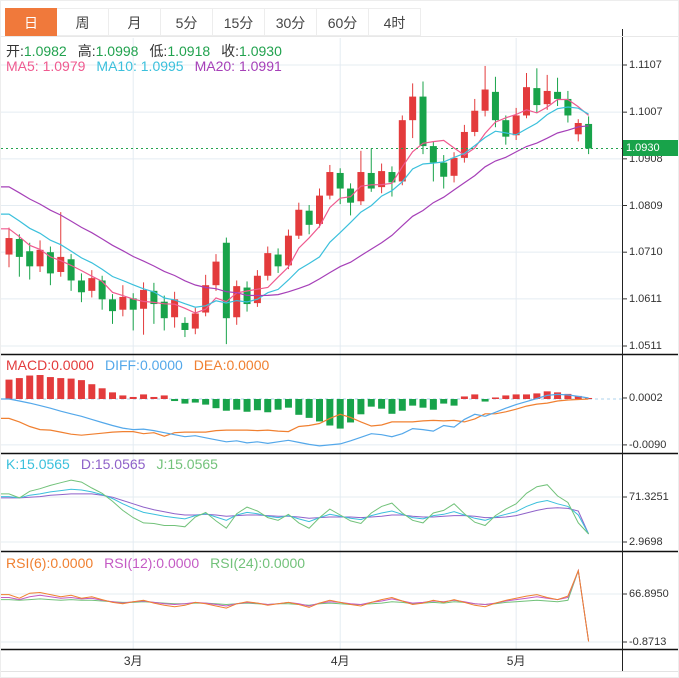  What do you see at coordinates (648, 444) in the screenshot?
I see `macd-axis-label: -0.0090` at bounding box center [648, 444].